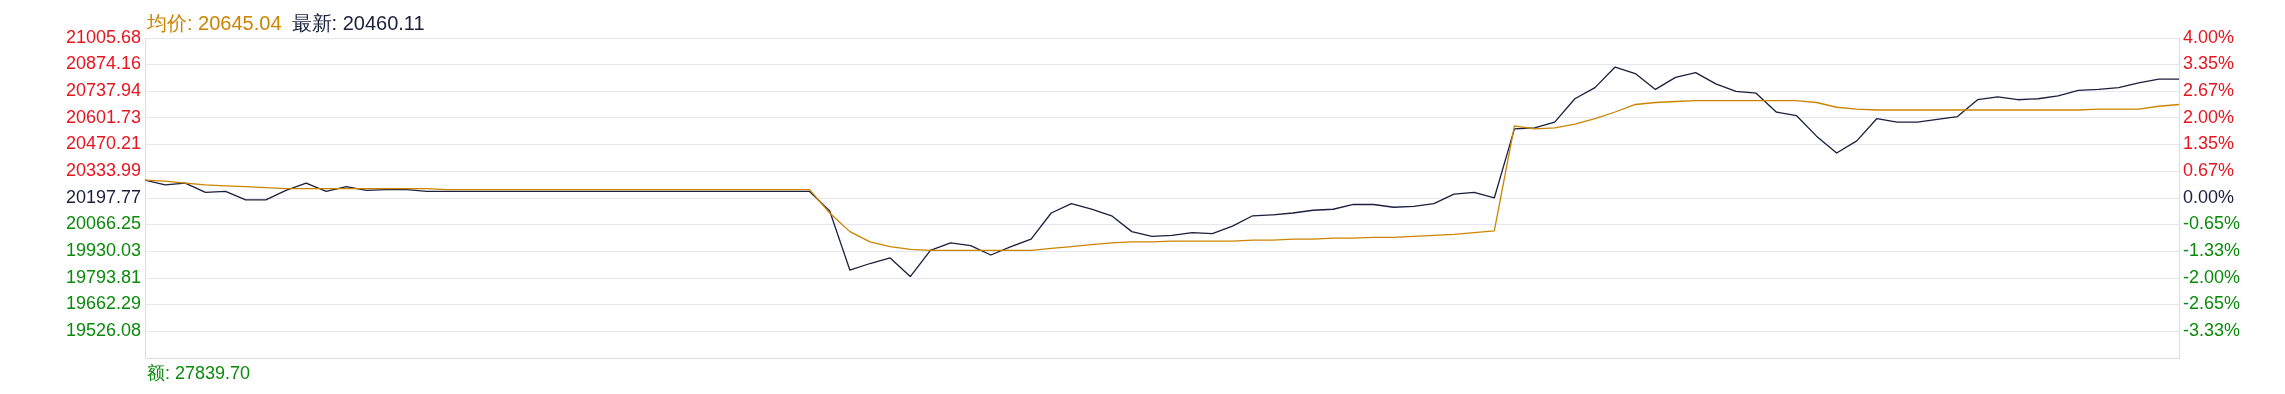 This screenshot has height=394, width=2285. I want to click on y2-tick-label: 4.00%, so click(2209, 36).